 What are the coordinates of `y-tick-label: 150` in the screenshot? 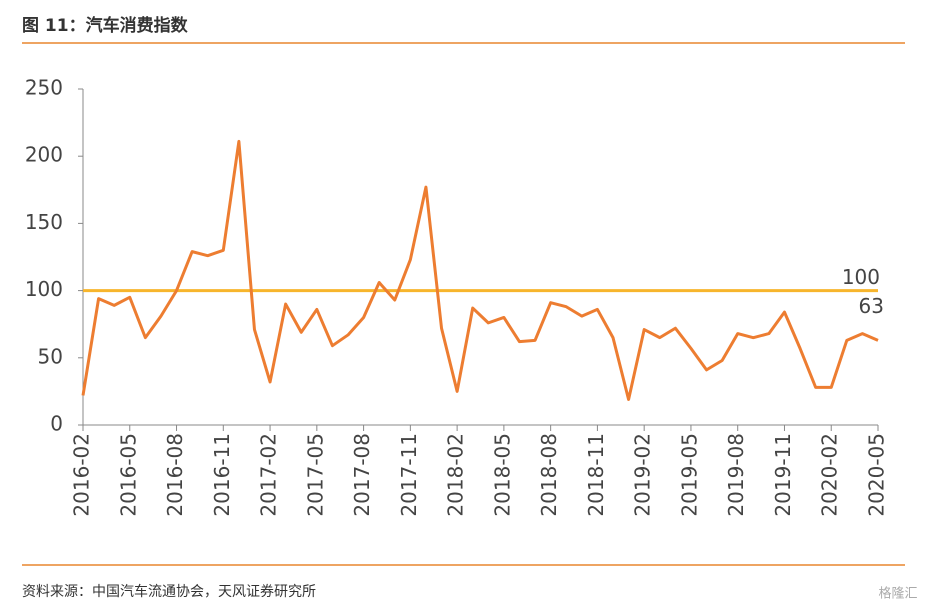 It's located at (44, 222).